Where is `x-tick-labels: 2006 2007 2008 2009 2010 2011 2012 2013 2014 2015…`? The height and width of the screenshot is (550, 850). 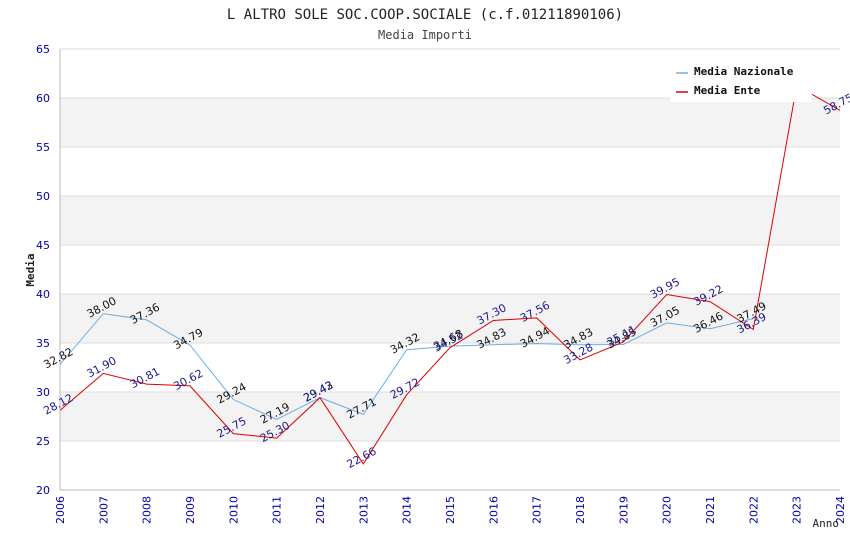
x-tick-labels: 2006 2007 2008 2009 2010 2011 2012 2013 2014 2015… is located at coordinates (450, 510).